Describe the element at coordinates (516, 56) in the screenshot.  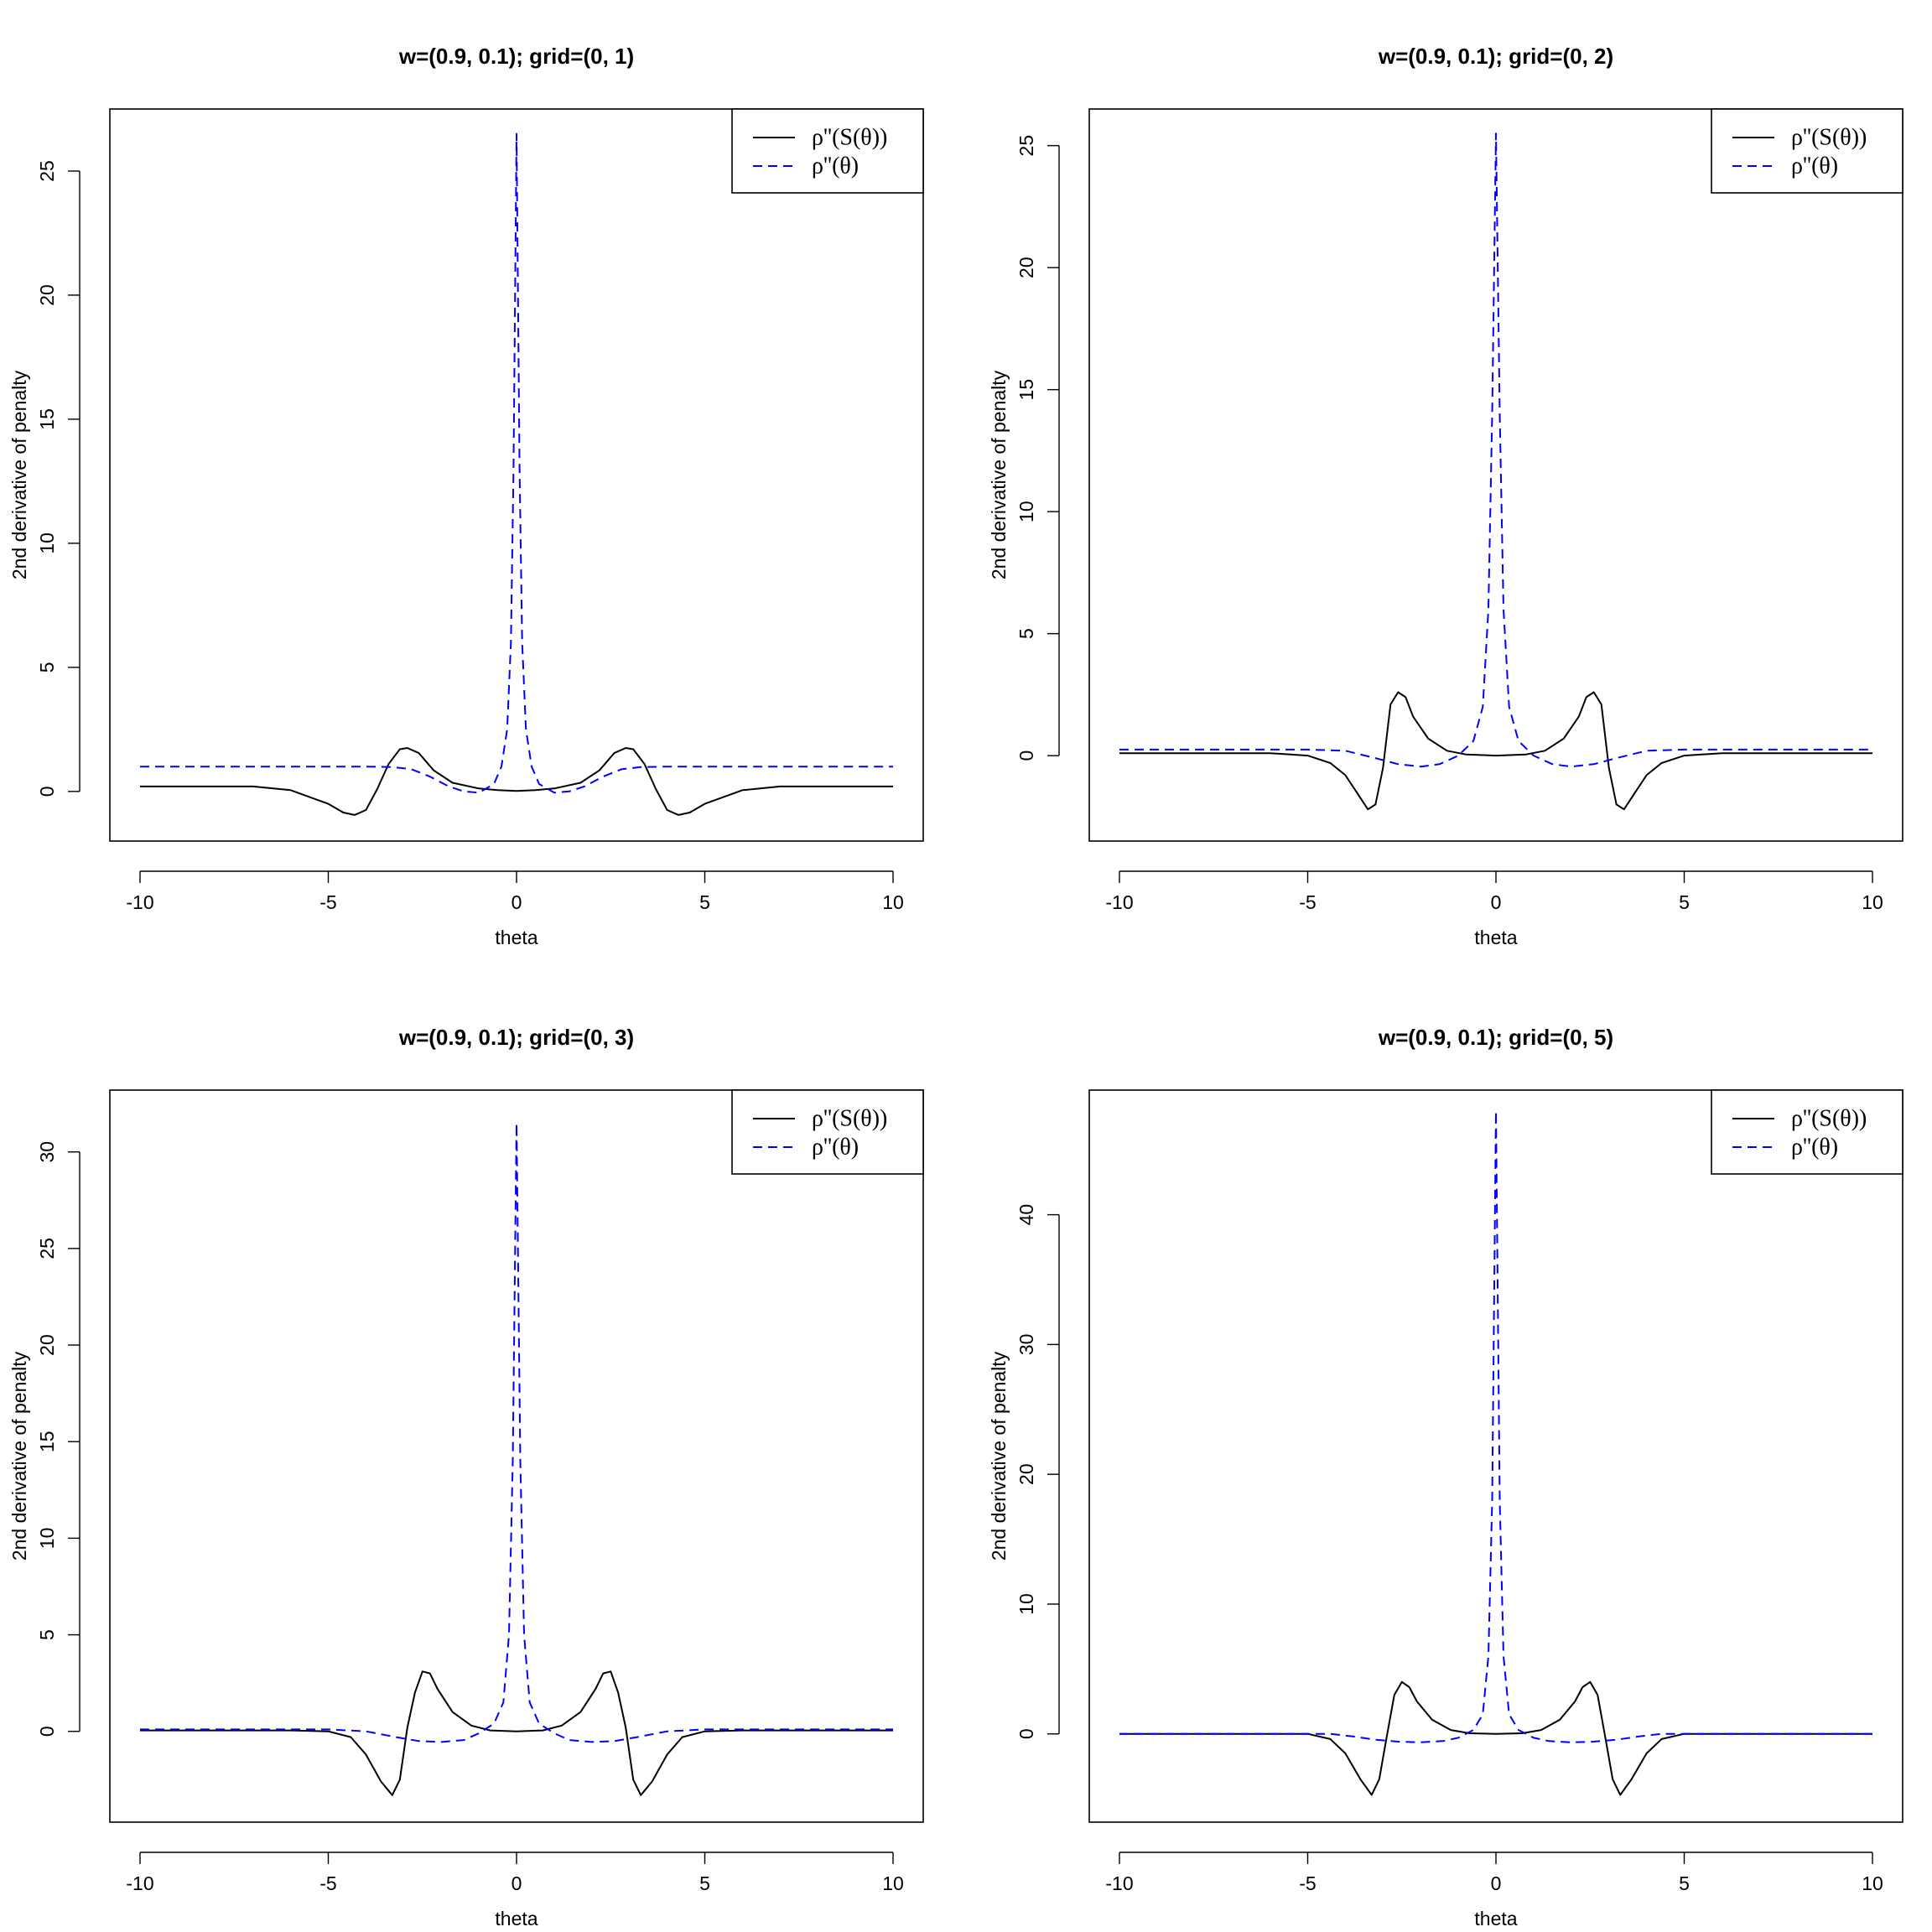
I see `chart-title: w=(0.9, 0.1); grid=(0, 1)` at that location.